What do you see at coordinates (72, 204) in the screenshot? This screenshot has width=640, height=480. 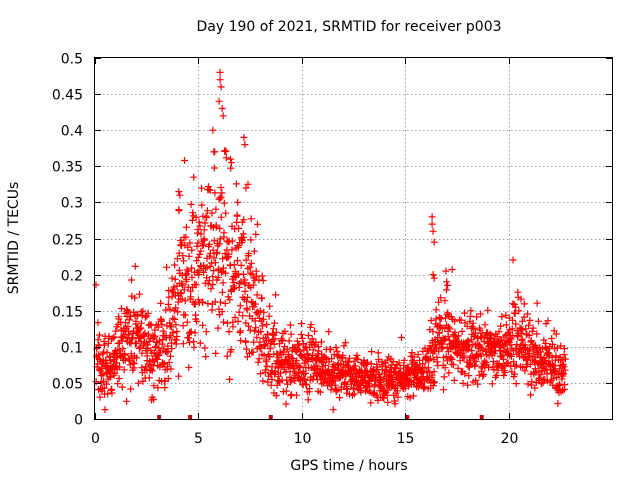 I see `y-tick-label: 0.3` at bounding box center [72, 204].